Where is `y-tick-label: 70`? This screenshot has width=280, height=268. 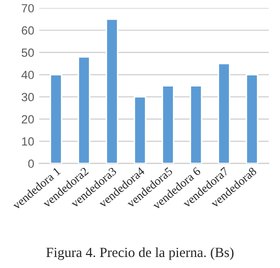
y-tick-label: 70 is located at coordinates (28, 8).